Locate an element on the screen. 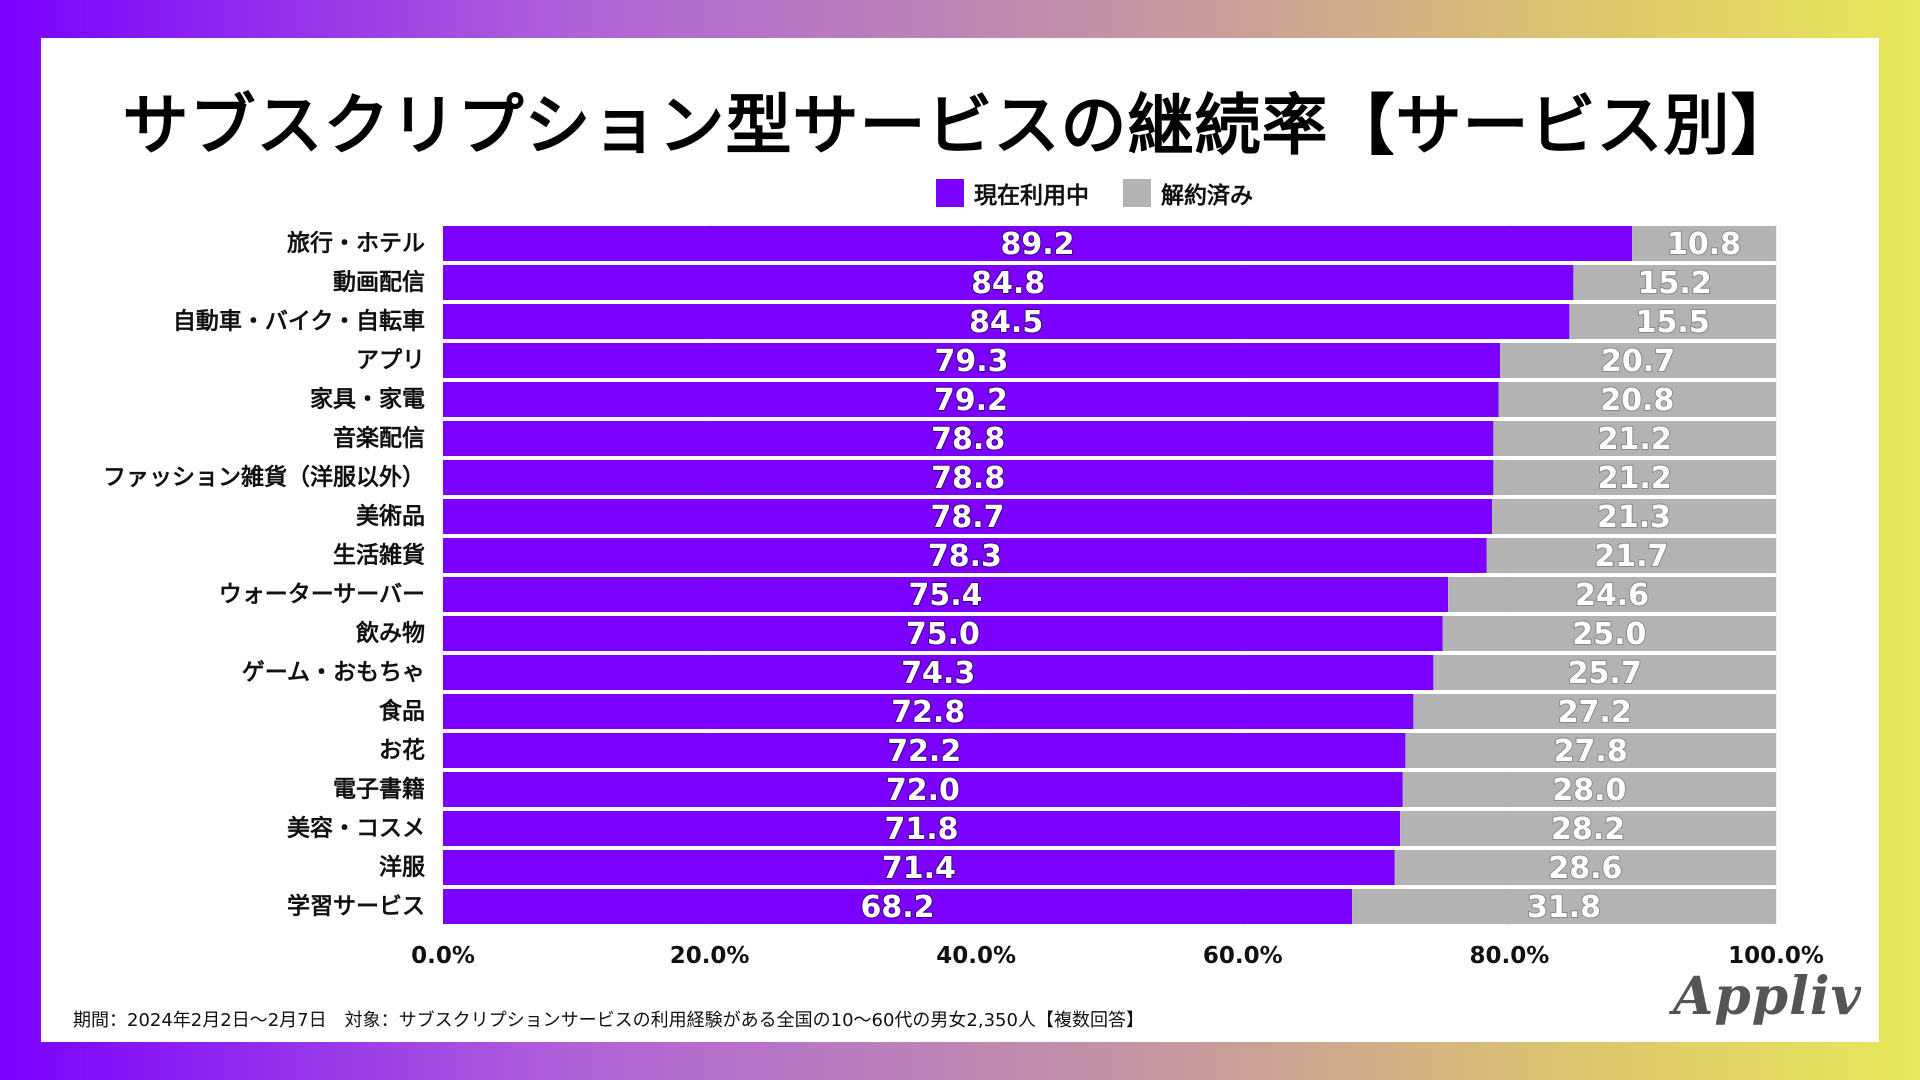 This screenshot has width=1920, height=1080. category-label: 動画配信 is located at coordinates (379, 282).